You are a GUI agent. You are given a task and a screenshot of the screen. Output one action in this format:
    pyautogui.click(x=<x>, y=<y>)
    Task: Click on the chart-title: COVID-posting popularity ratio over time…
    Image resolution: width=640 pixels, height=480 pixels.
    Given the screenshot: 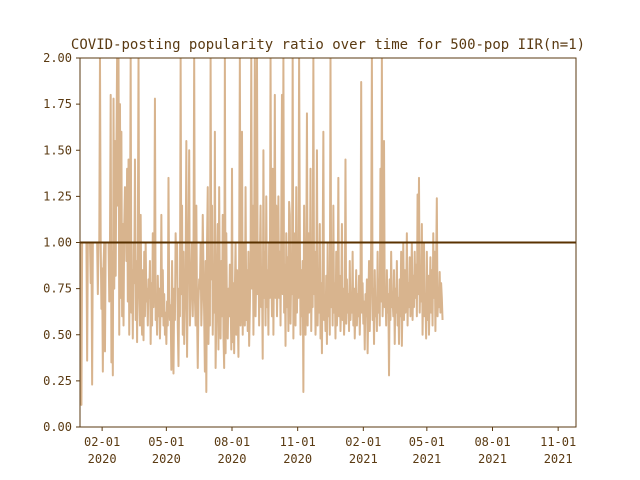 What is the action you would take?
    pyautogui.click(x=328, y=45)
    